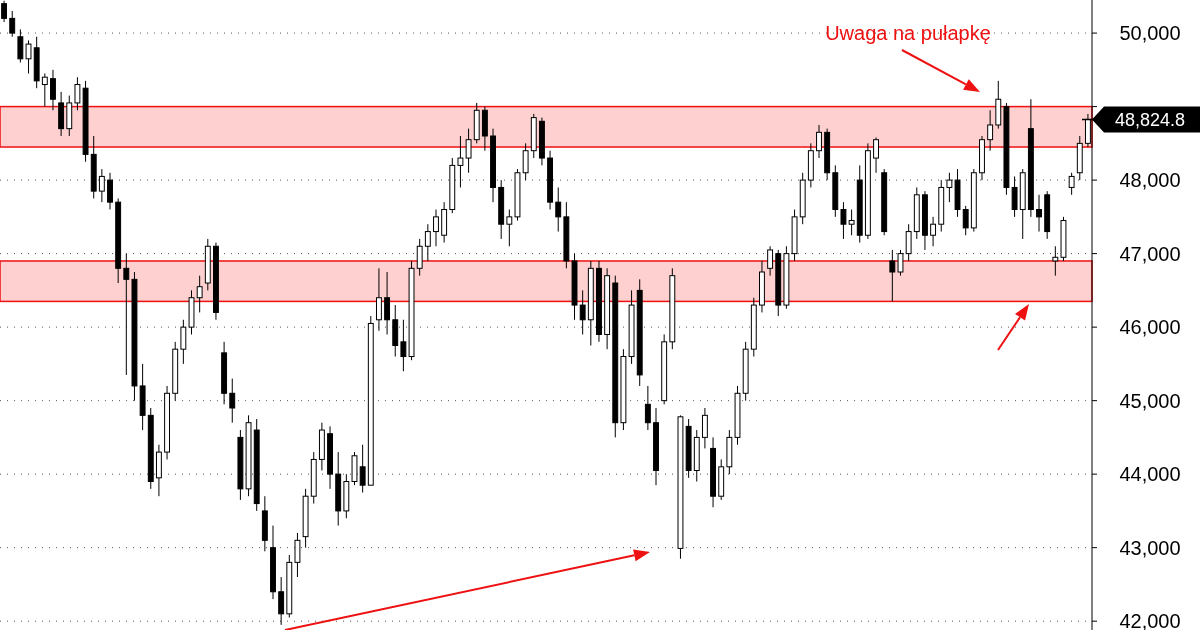 Image resolution: width=1200 pixels, height=630 pixels. Describe the element at coordinates (1150, 327) in the screenshot. I see `y-tick-label: 46,000` at that location.